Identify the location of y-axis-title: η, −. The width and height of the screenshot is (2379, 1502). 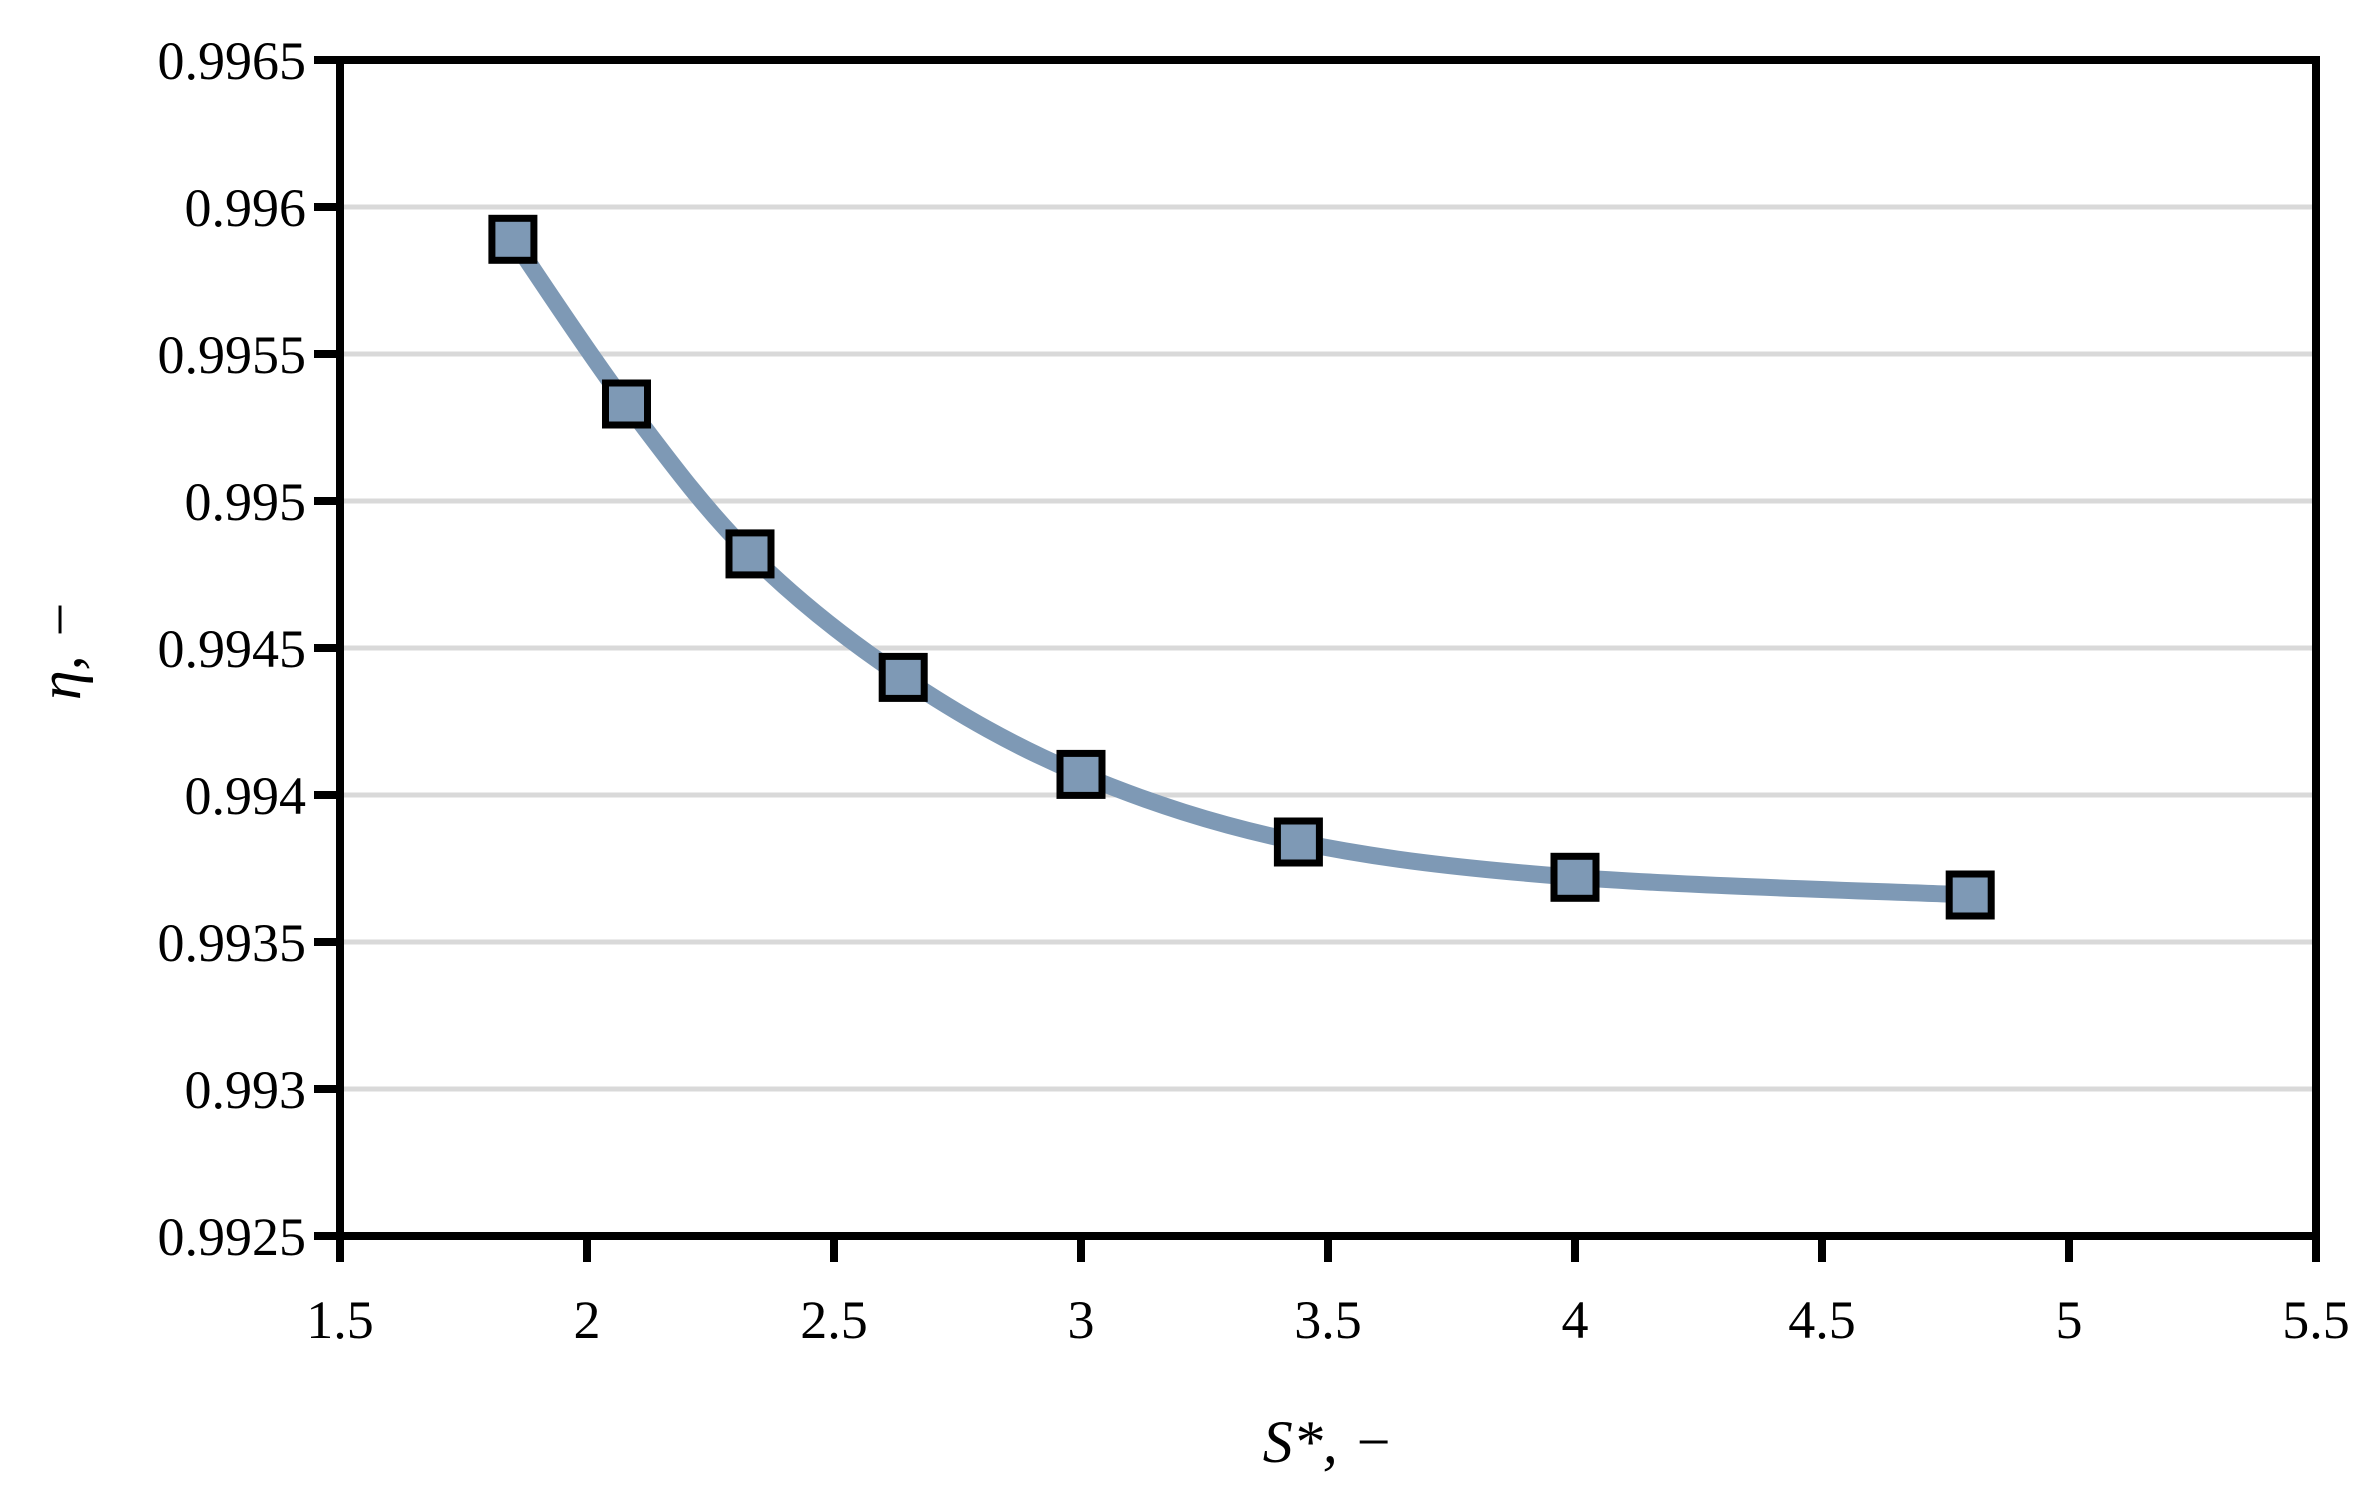
(60, 650).